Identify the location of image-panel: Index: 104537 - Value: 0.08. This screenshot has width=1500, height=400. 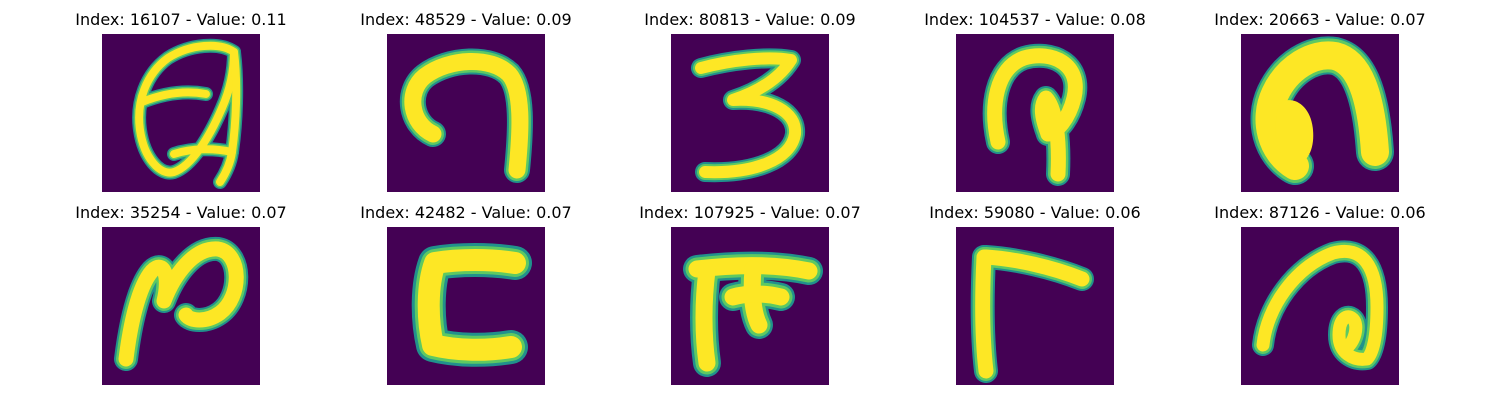
(1035, 101).